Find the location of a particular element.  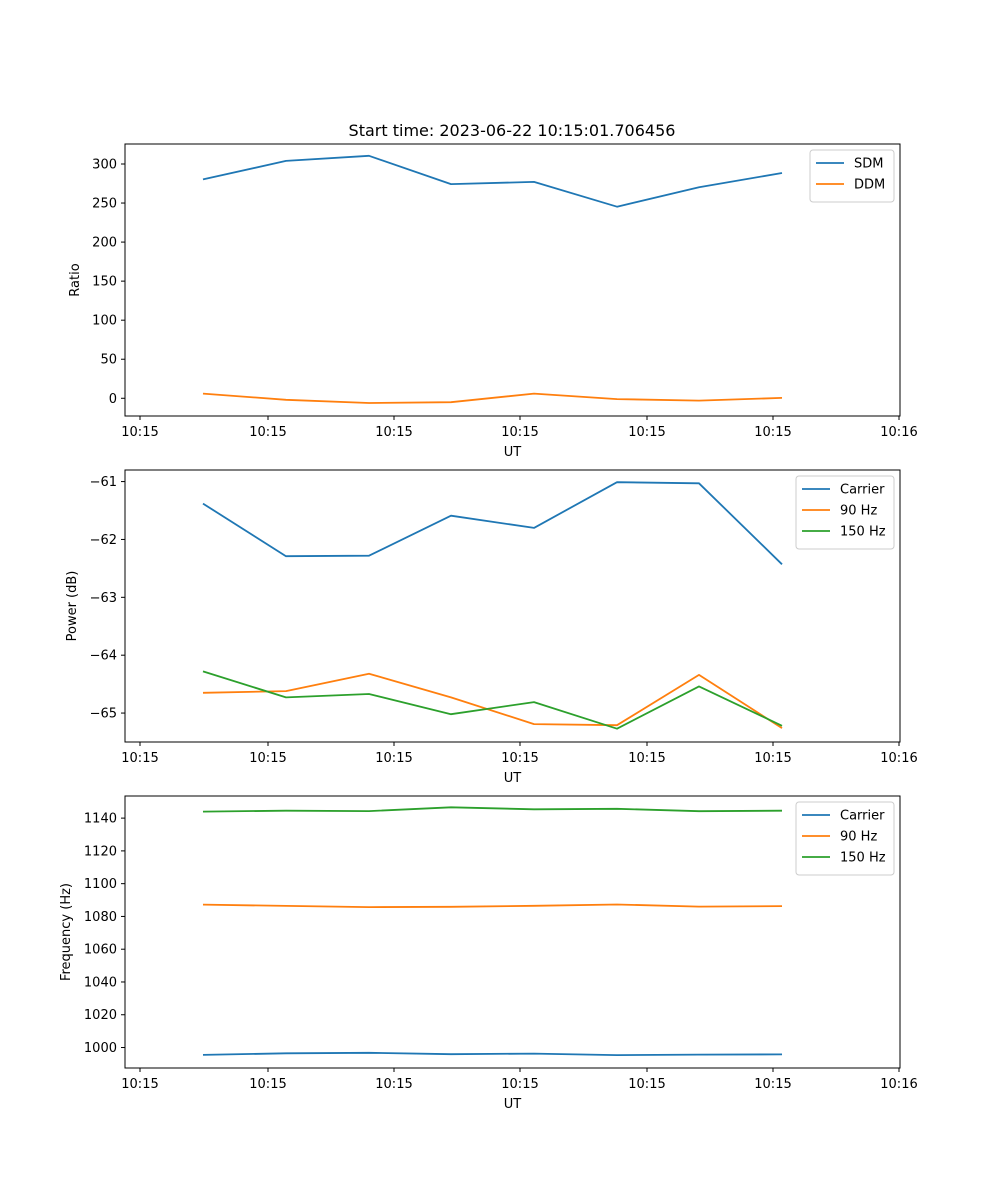

legend: SDM DDM is located at coordinates (852, 176).